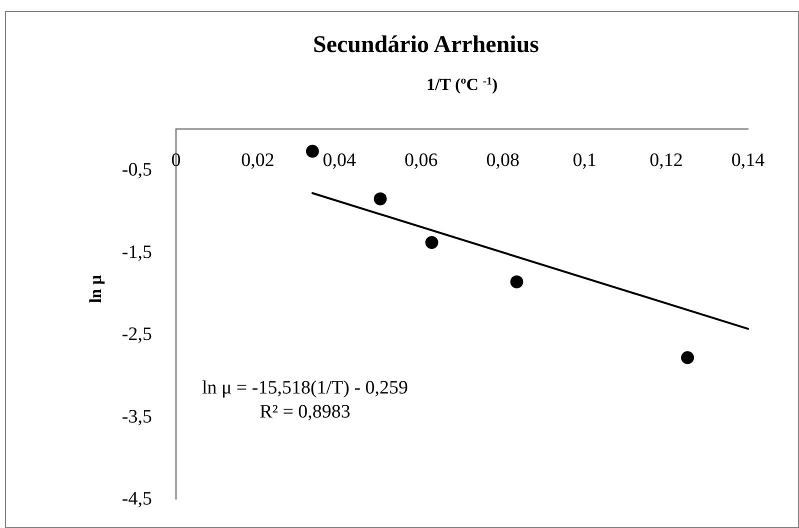 The image size is (799, 528). Describe the element at coordinates (339, 160) in the screenshot. I see `x-tick-label: 0,04` at that location.